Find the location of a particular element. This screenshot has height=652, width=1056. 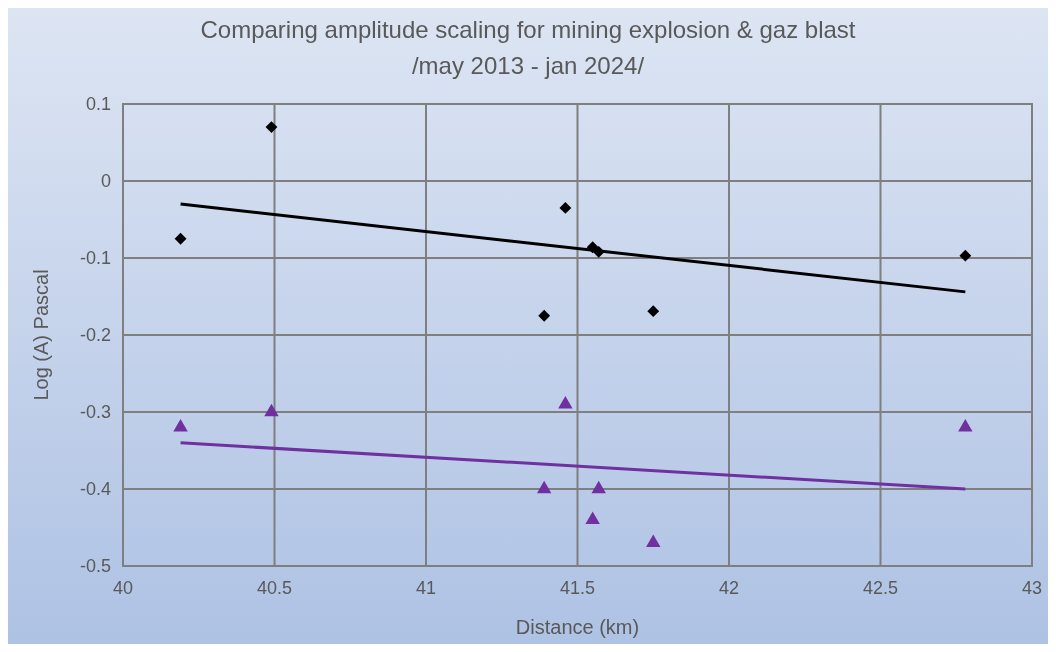

x-axis-title: Distance (km) is located at coordinates (577, 627).